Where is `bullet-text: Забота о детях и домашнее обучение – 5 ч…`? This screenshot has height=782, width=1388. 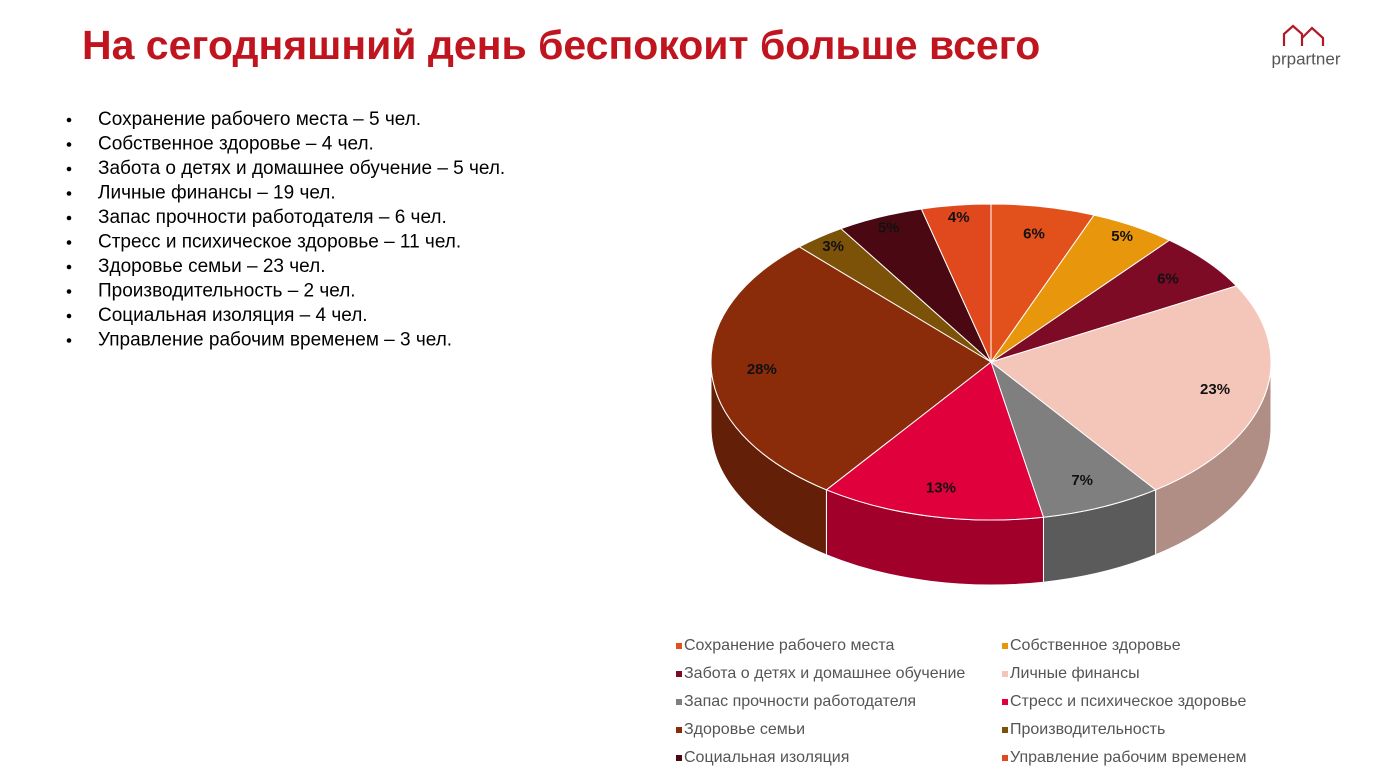 bullet-text: Забота о детях и домашнее обучение – 5 ч… is located at coordinates (301, 168).